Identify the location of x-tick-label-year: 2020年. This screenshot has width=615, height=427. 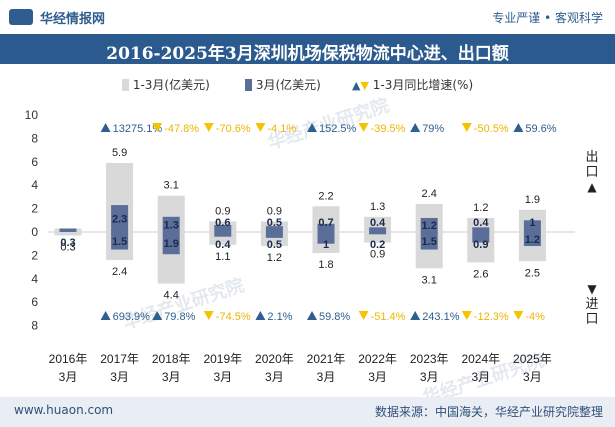
(274, 359).